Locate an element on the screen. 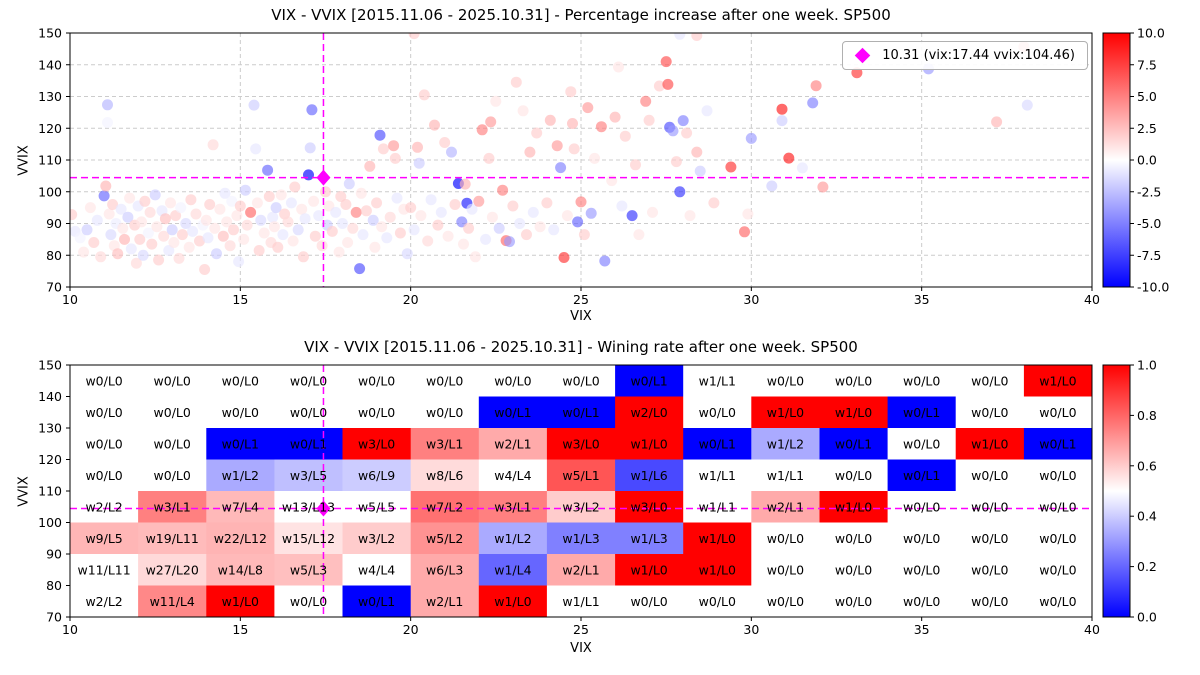 This screenshot has width=1200, height=675. y-tick-label: 100 is located at coordinates (50, 522).